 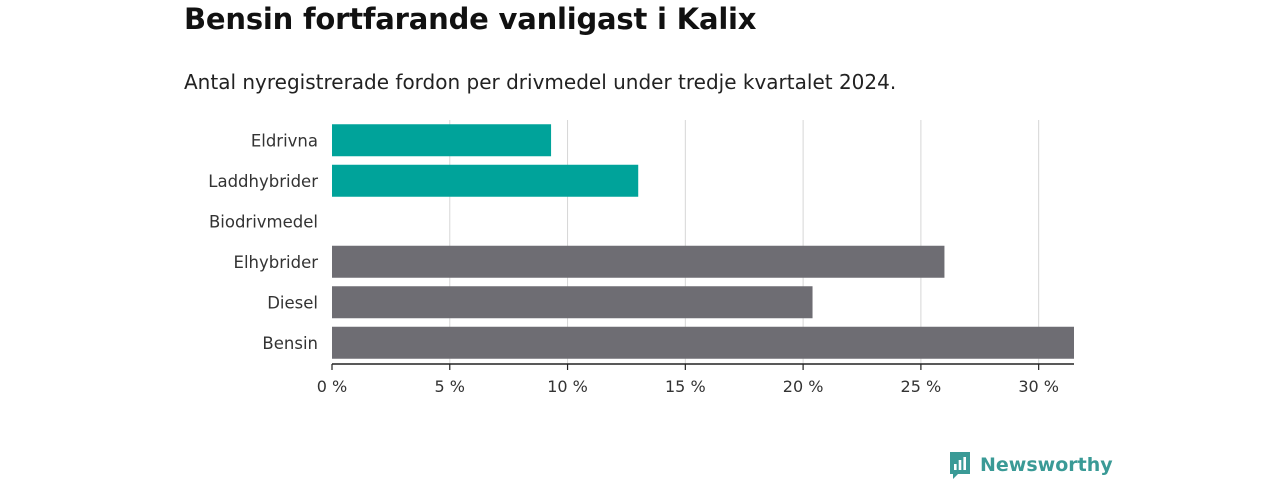 I want to click on x-tick-label: 20 %, so click(x=803, y=386).